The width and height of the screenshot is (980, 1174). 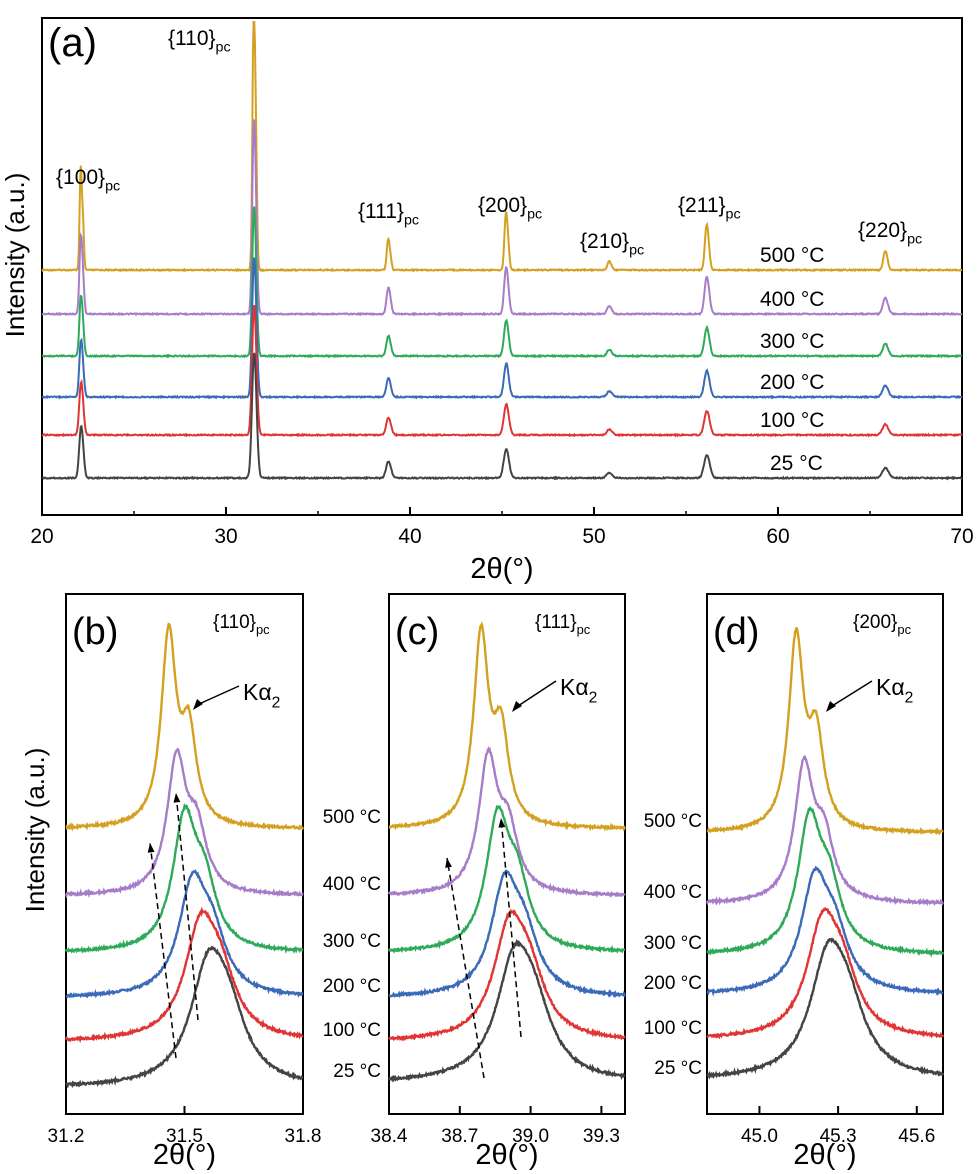 I want to click on x-tick-label: 60, so click(x=777, y=536).